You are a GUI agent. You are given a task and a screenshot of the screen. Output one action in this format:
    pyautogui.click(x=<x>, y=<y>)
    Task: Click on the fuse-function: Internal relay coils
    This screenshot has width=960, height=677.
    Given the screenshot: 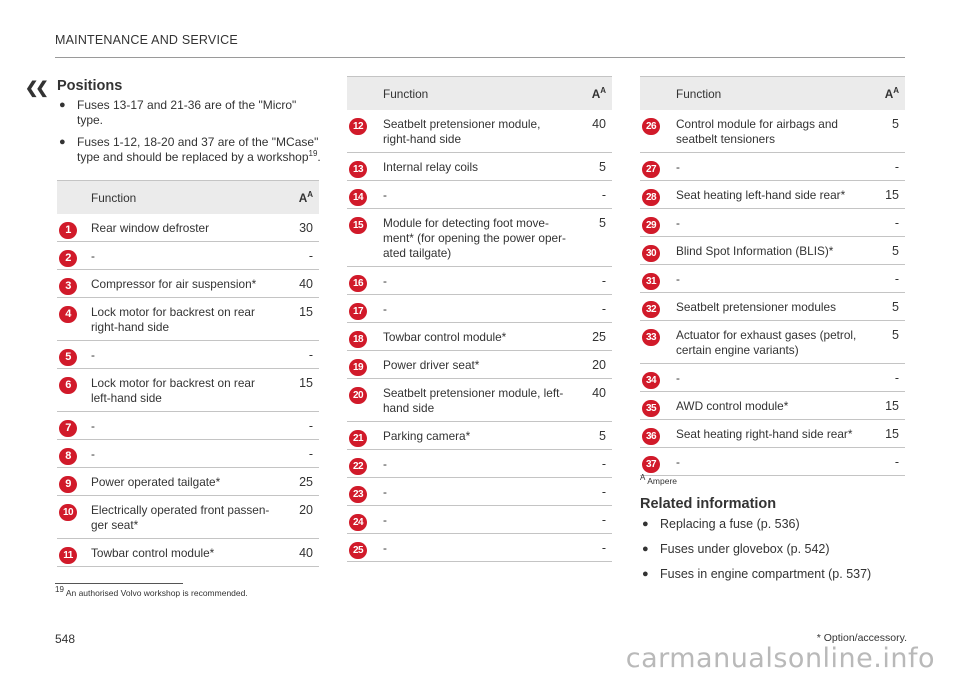 What is the action you would take?
    pyautogui.click(x=475, y=166)
    